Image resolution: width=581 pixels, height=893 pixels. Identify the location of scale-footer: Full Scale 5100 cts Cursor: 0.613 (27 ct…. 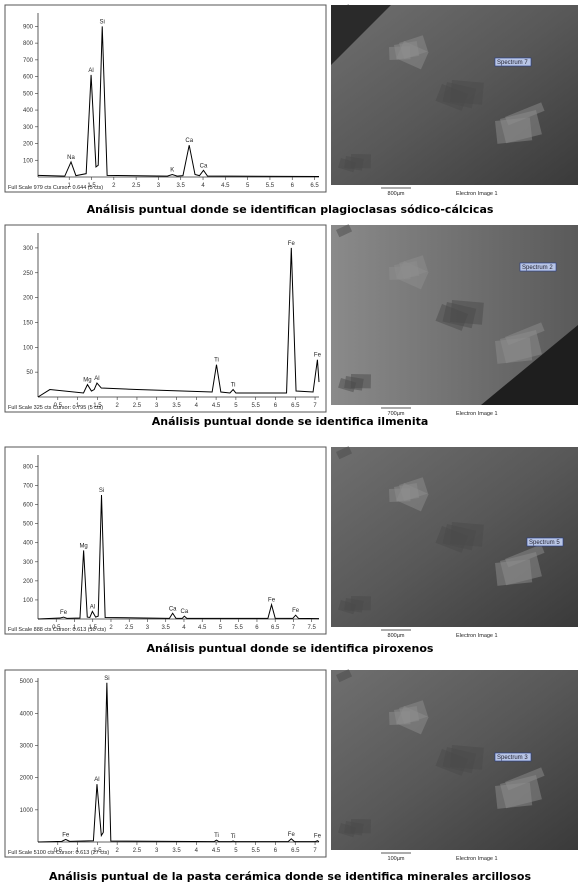
(58, 853).